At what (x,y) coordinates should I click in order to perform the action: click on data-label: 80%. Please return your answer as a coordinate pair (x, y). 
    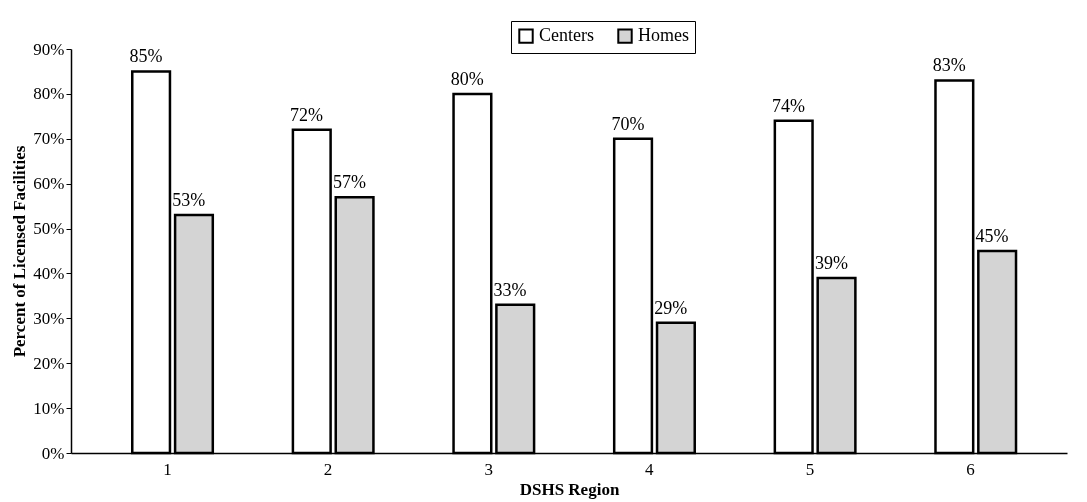
    Looking at the image, I should click on (467, 78).